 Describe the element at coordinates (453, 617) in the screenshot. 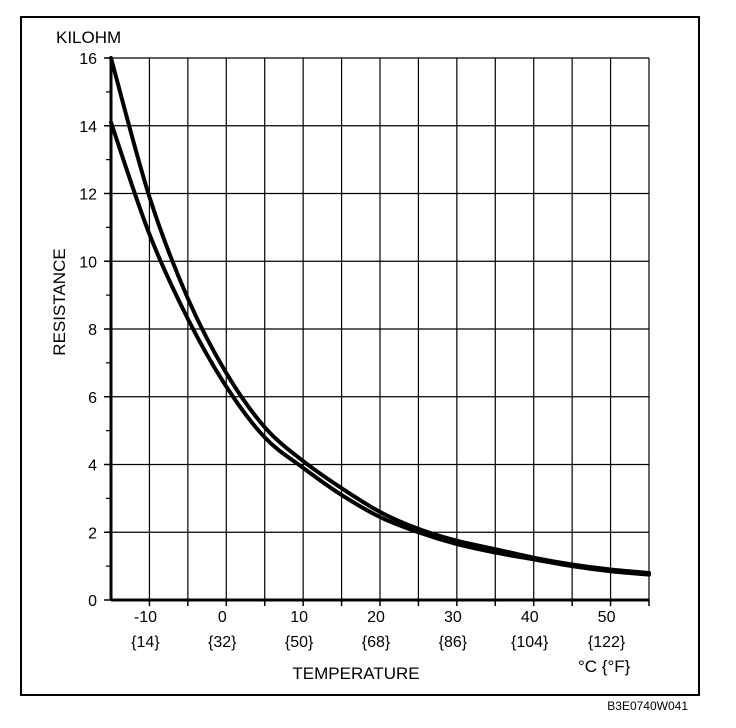

I see `x-tick-label-c: 30` at that location.